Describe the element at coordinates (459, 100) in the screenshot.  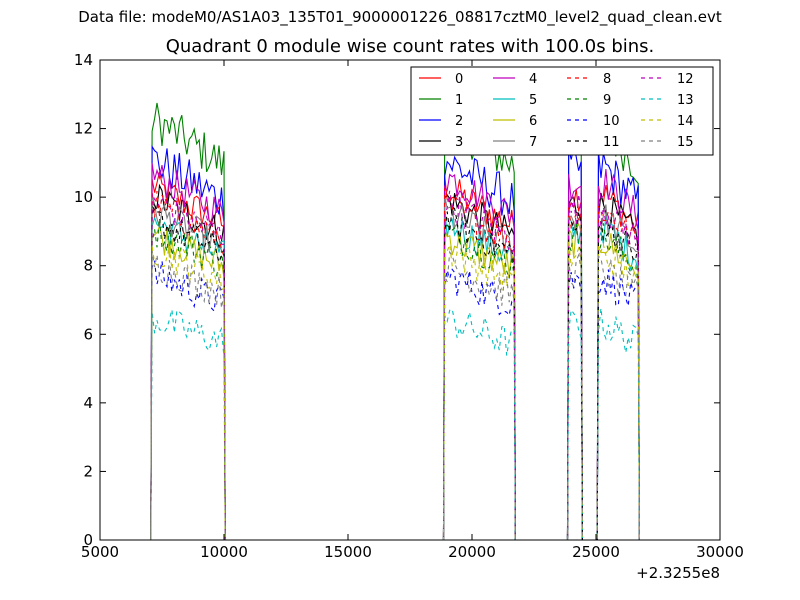
I see `legend-label-1: 1` at that location.